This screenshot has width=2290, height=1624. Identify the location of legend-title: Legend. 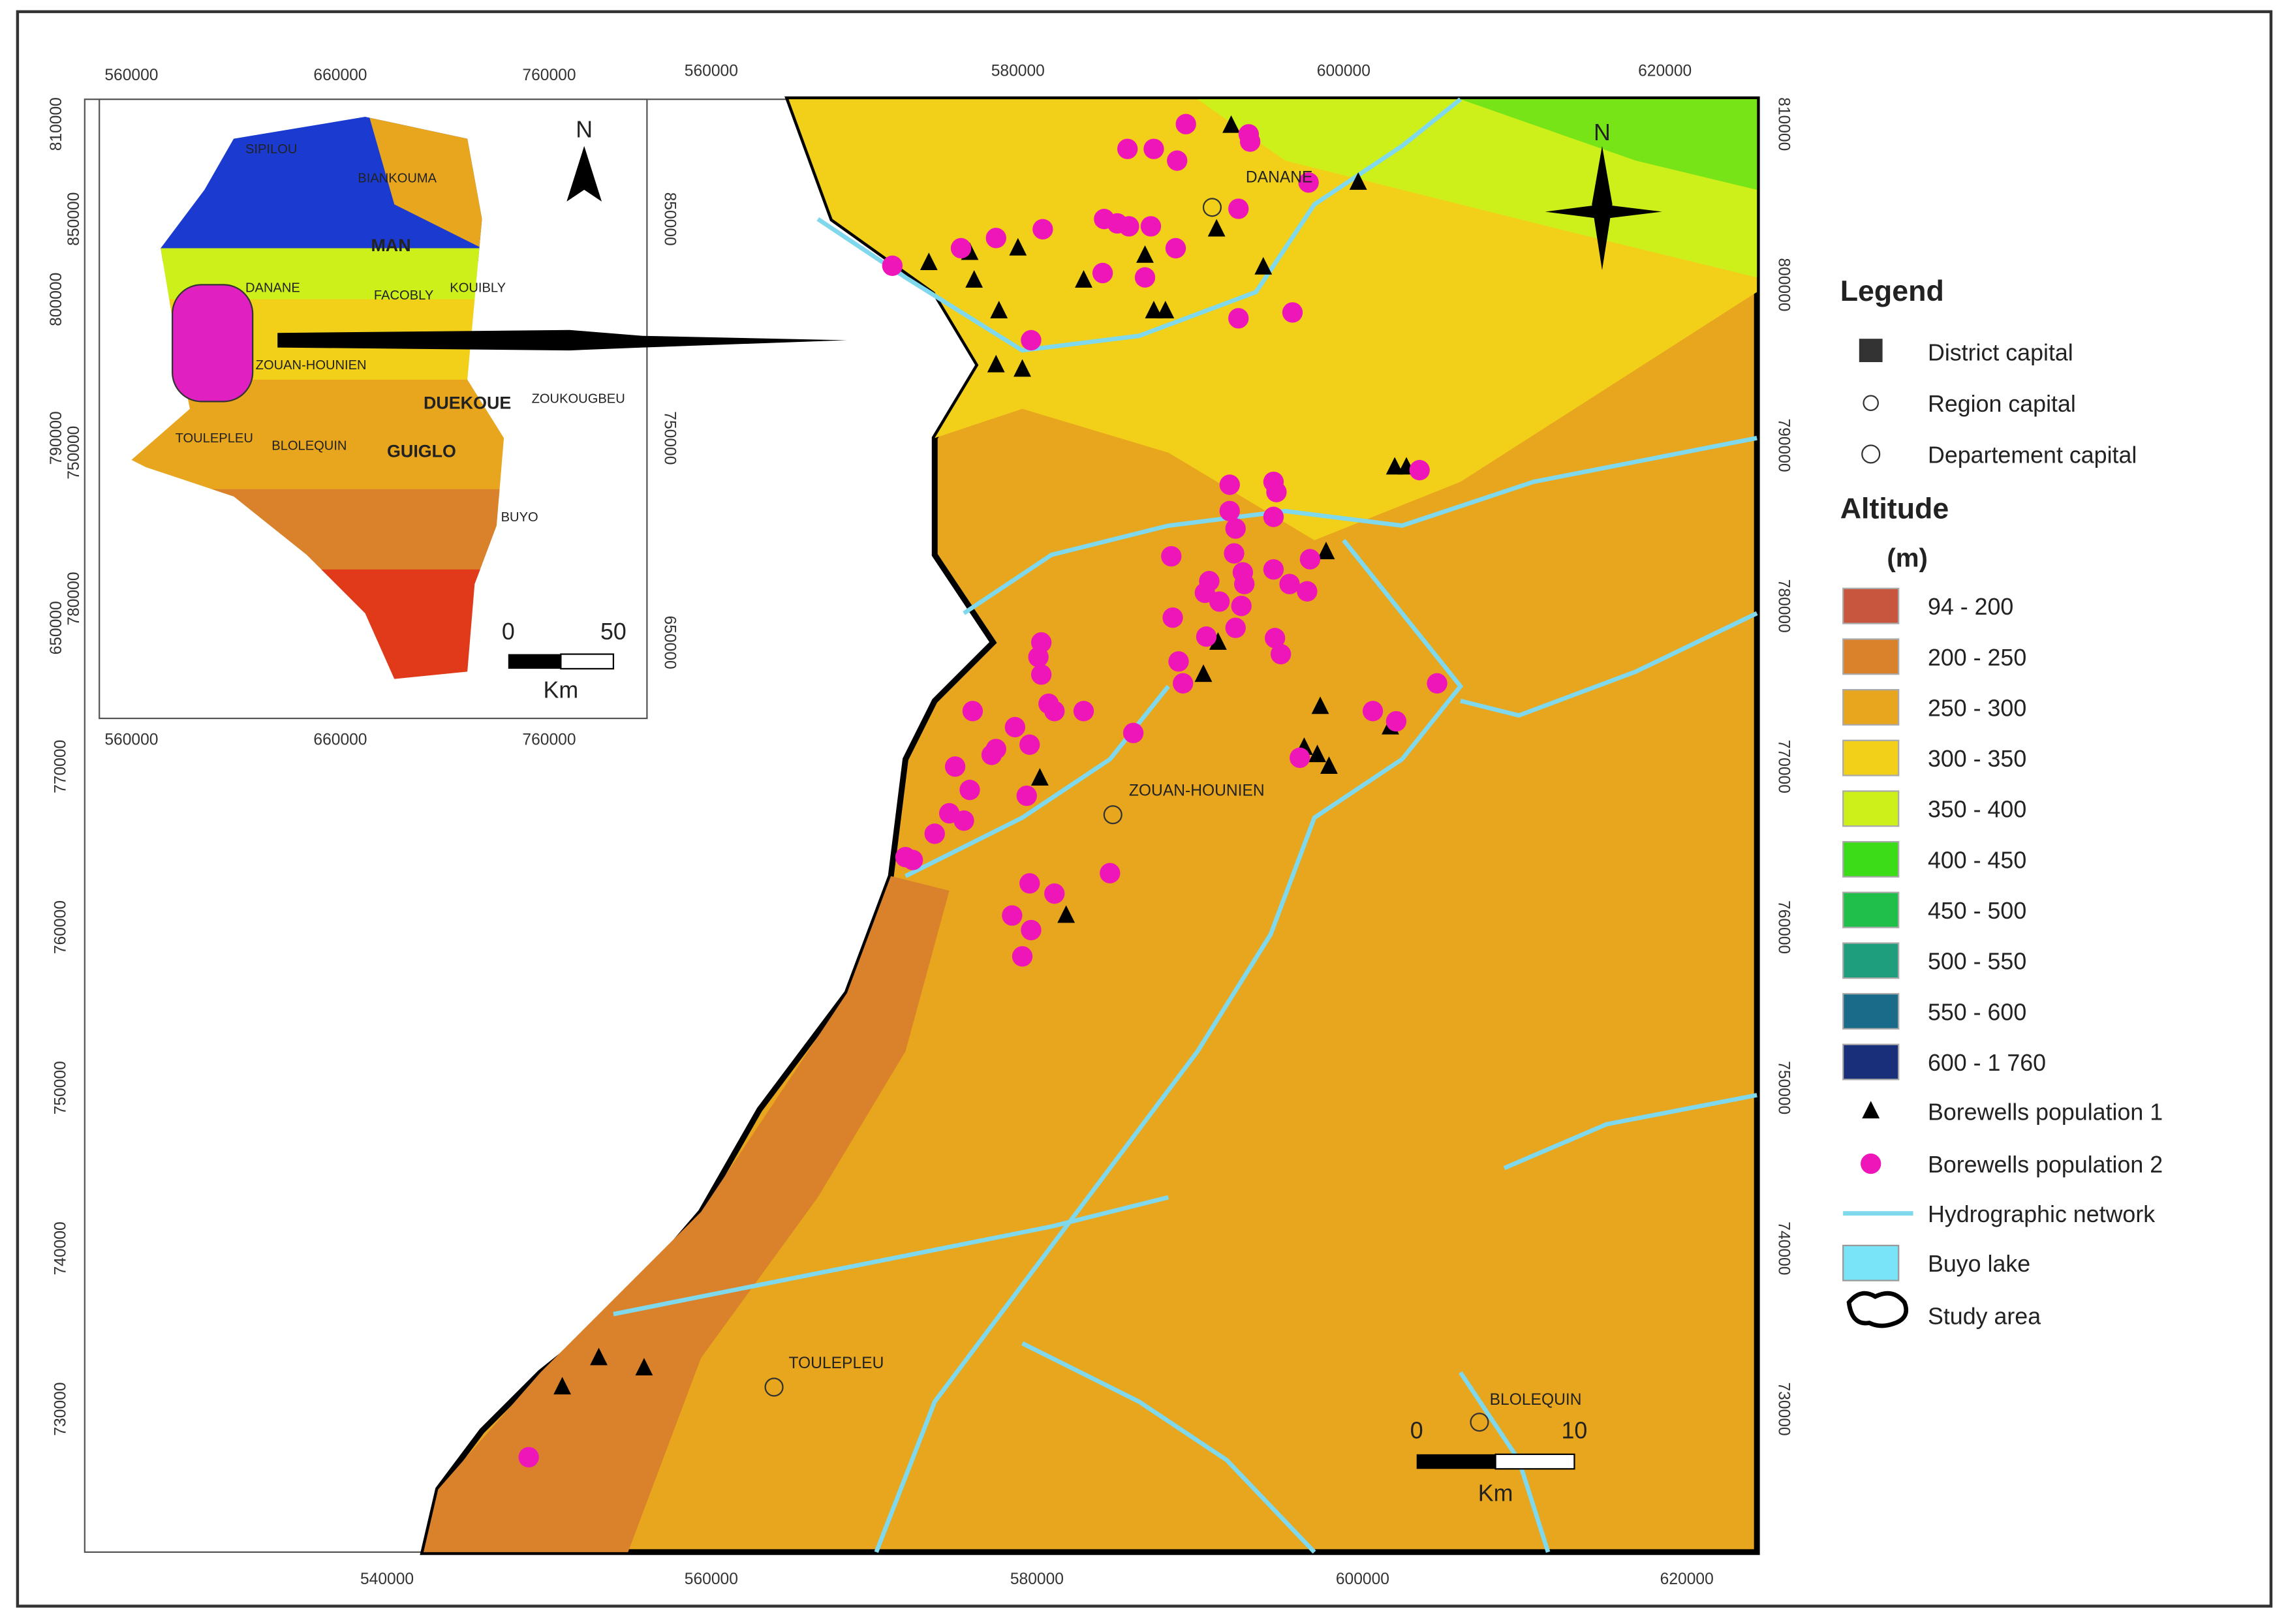
(1892, 291).